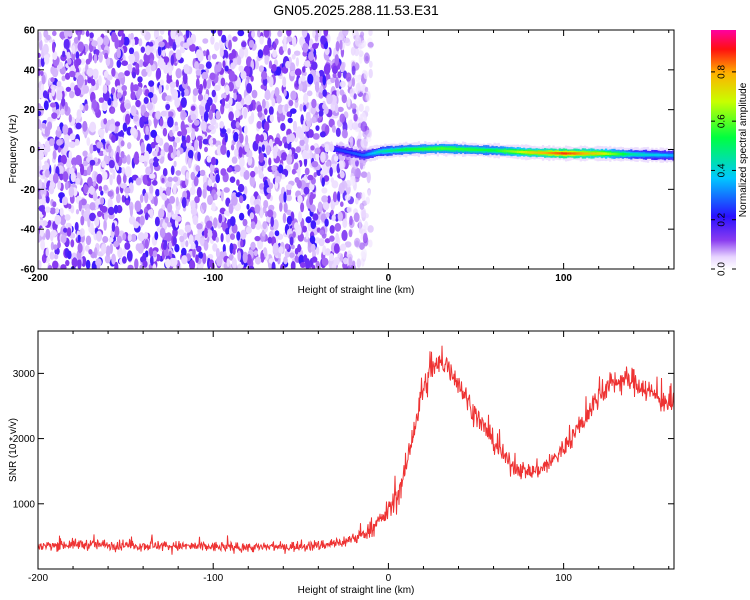  I want to click on colorbar-label: Normalized spectral amplitude, so click(743, 149).